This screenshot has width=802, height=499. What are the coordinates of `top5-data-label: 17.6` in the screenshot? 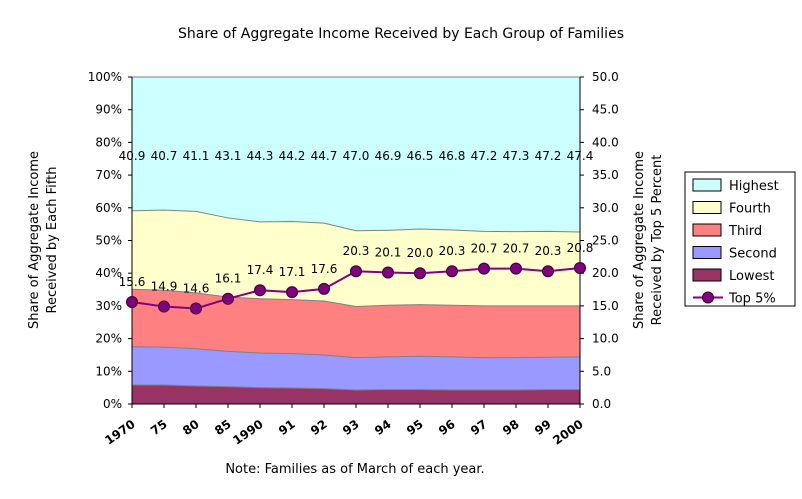 It's located at (324, 269).